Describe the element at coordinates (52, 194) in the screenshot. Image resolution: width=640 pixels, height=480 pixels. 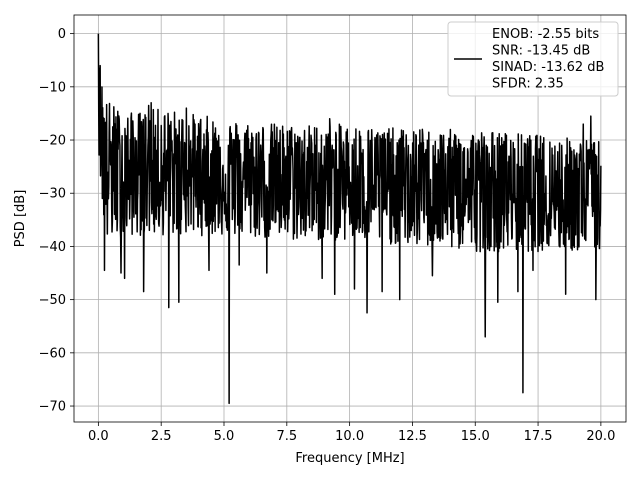
I see `y-tick-label: −30` at that location.